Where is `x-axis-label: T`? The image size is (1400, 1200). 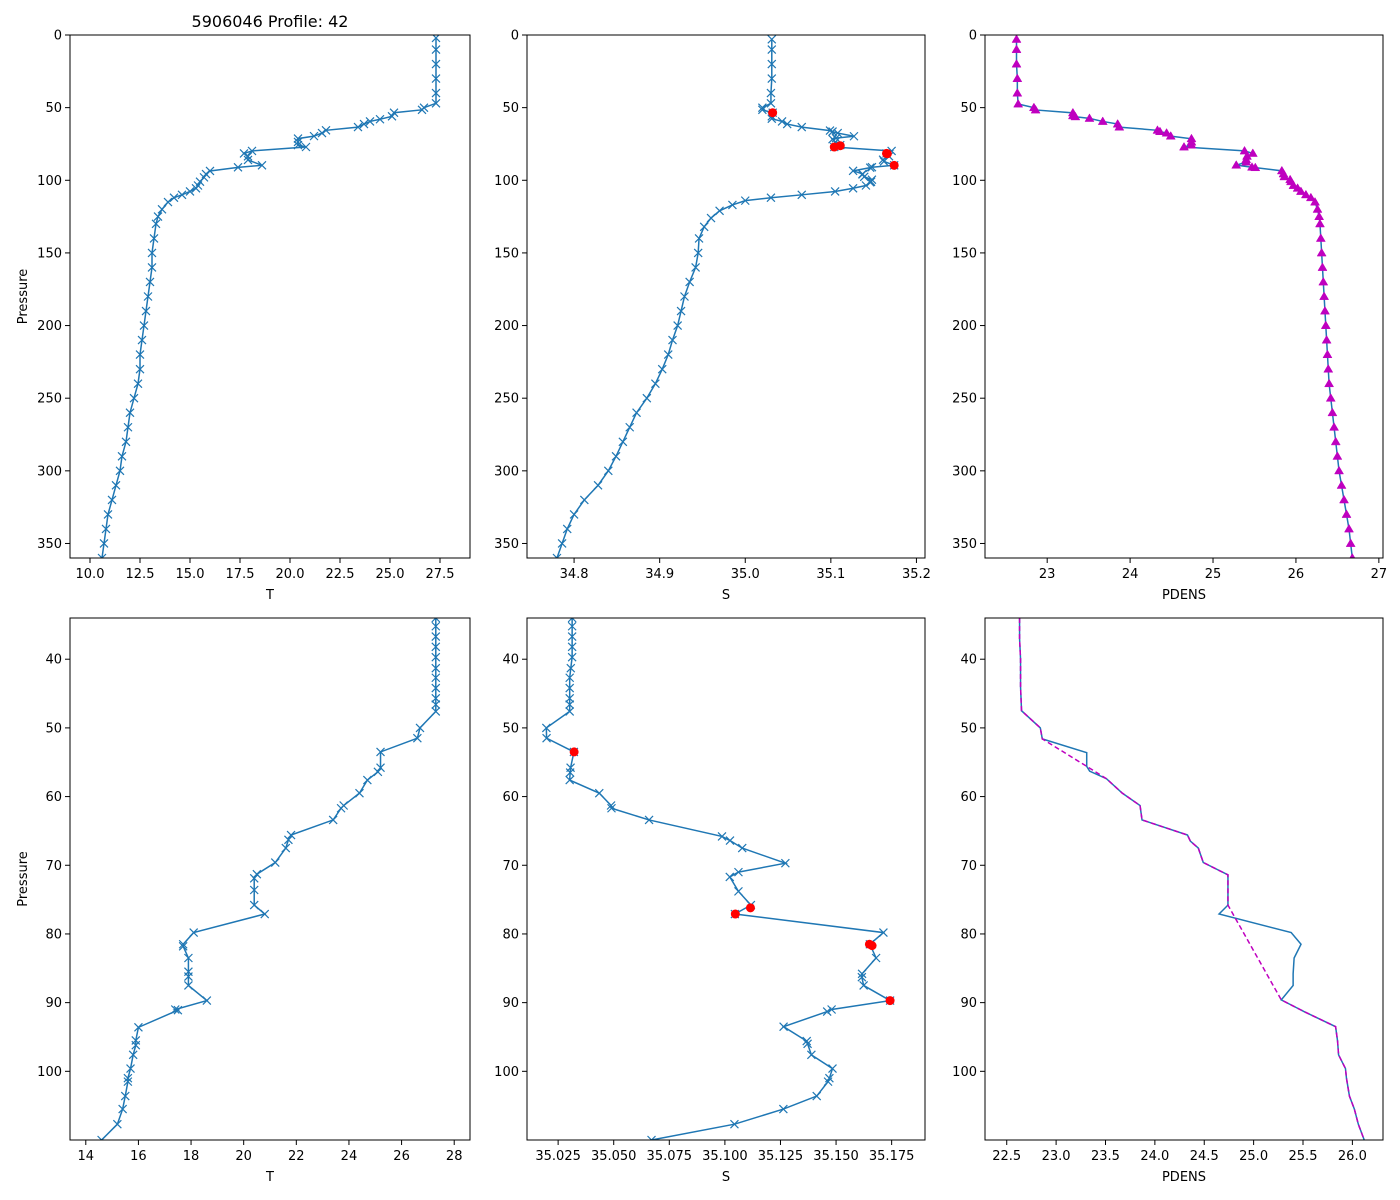
x-axis-label: T is located at coordinates (269, 1177).